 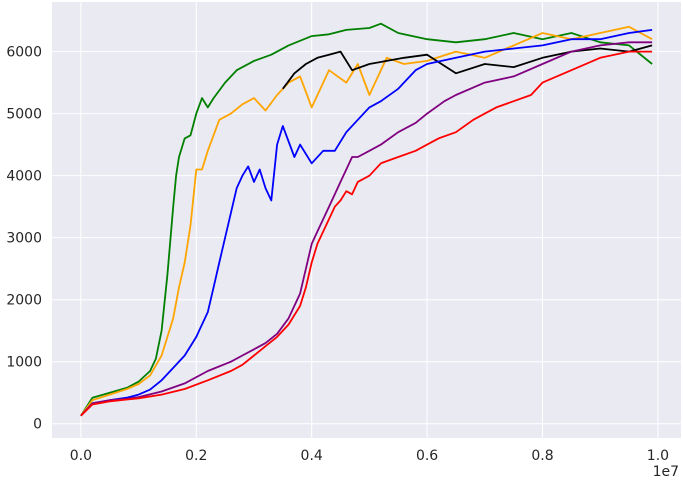 What do you see at coordinates (24, 115) in the screenshot?
I see `y-tick-label: 5000` at bounding box center [24, 115].